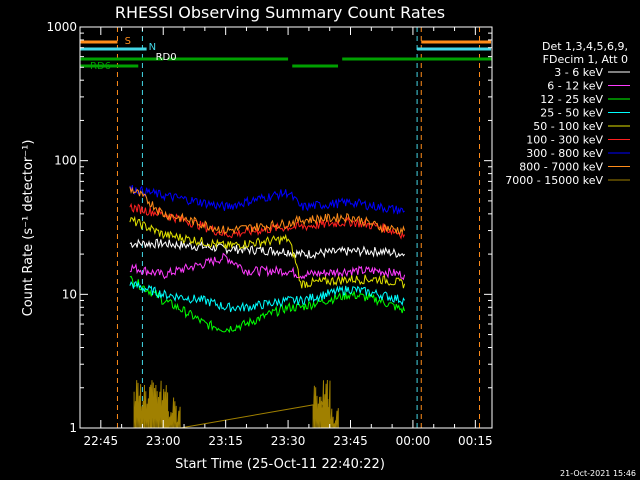  I want to click on flag-label-3: RD6, so click(100, 66).